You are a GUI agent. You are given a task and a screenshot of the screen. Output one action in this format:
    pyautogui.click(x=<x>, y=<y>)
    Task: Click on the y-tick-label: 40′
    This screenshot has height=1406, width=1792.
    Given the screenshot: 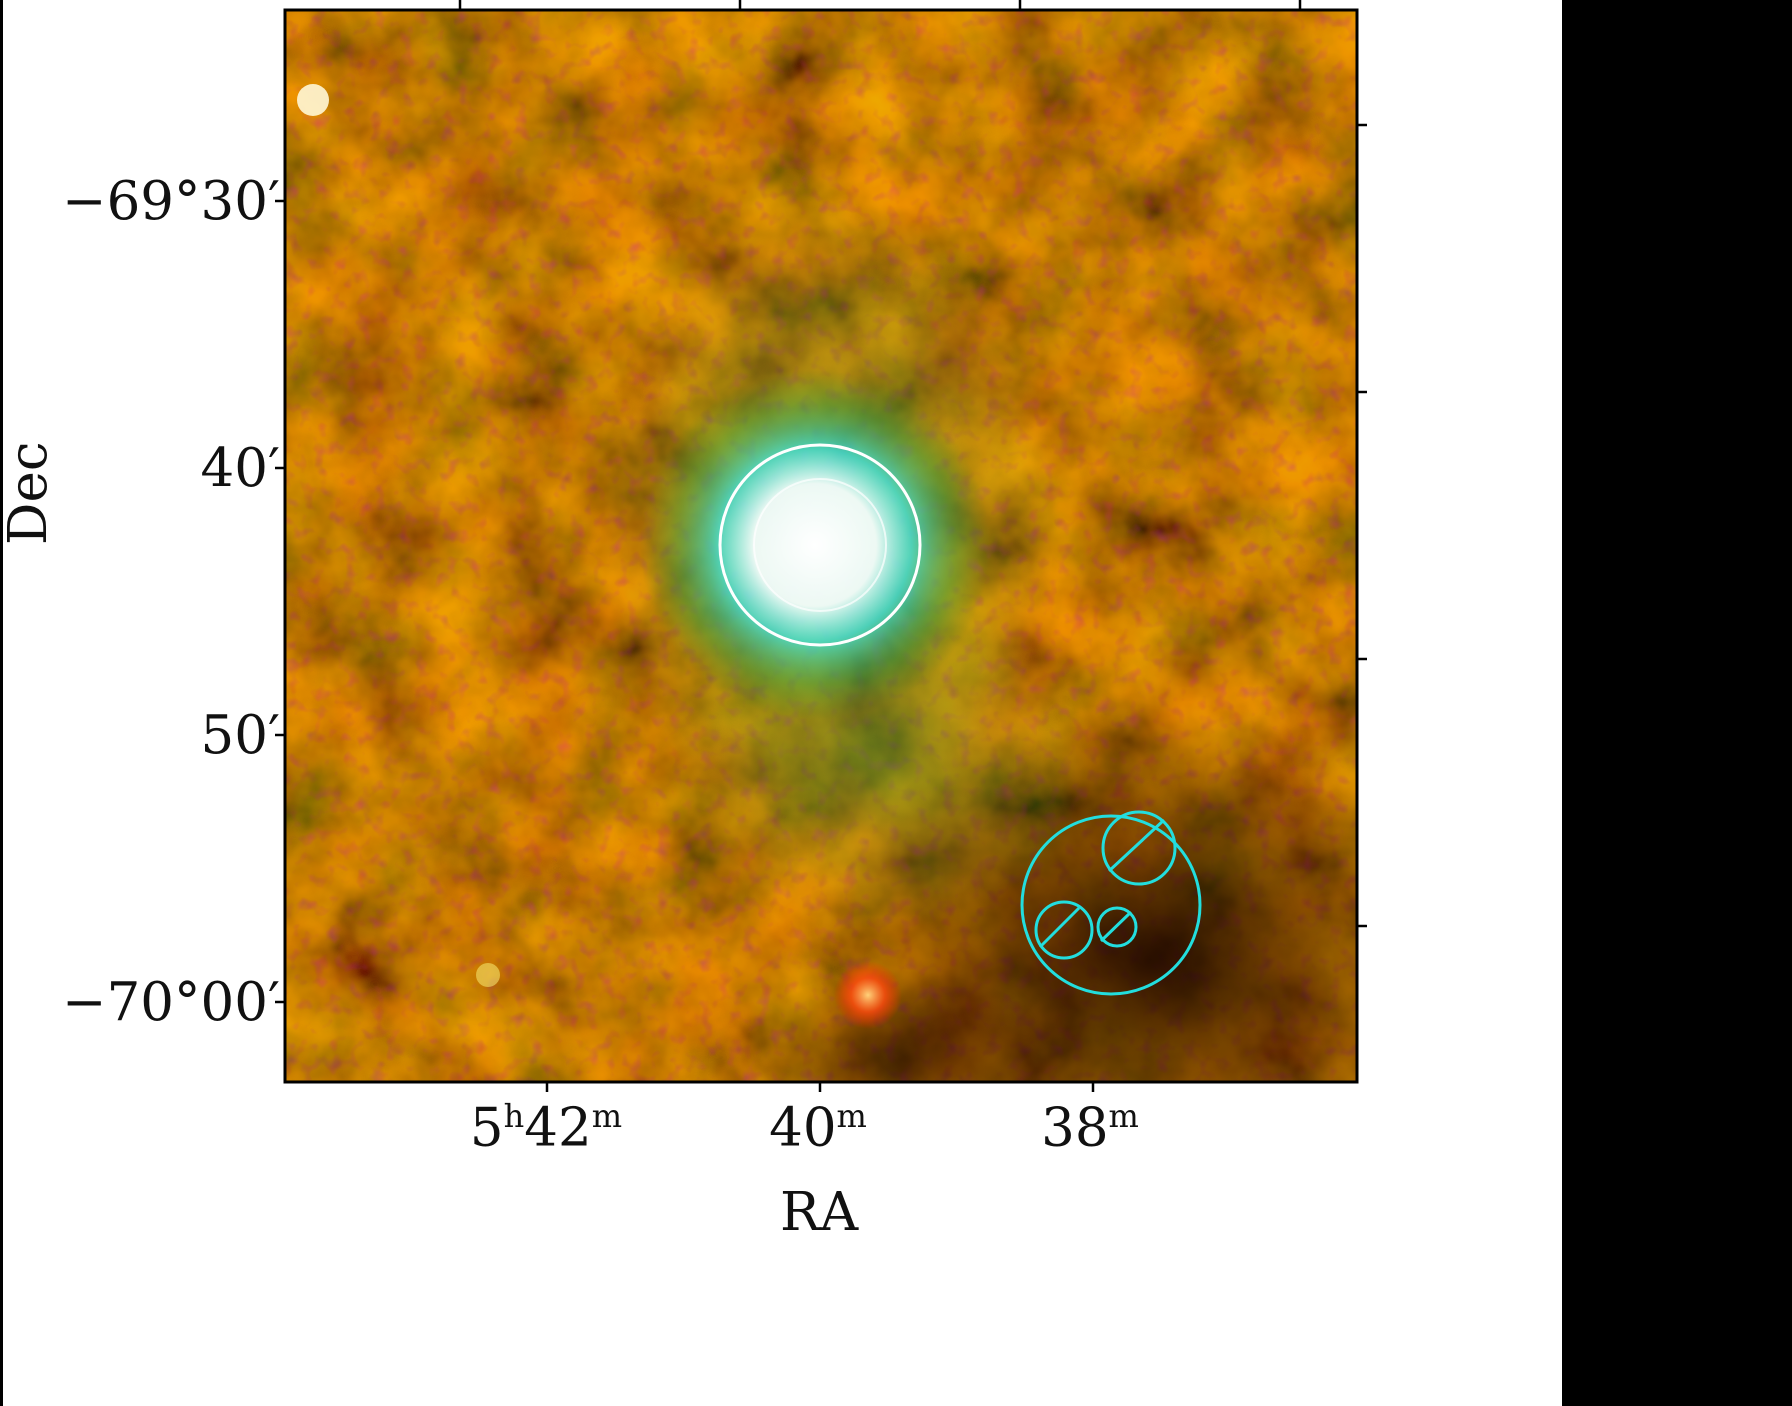 What is the action you would take?
    pyautogui.click(x=240, y=468)
    